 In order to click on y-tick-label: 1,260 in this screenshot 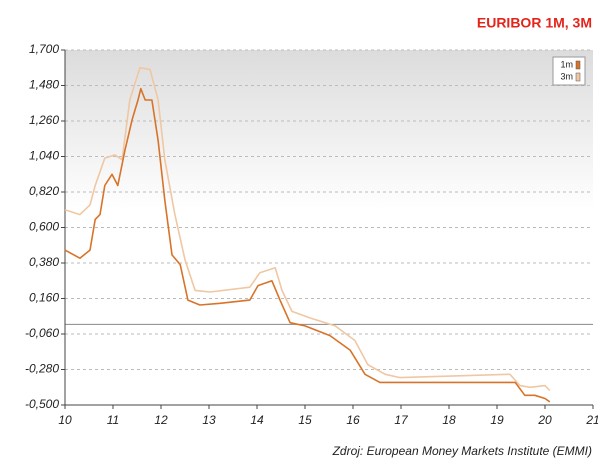, I will do `click(44, 120)`.